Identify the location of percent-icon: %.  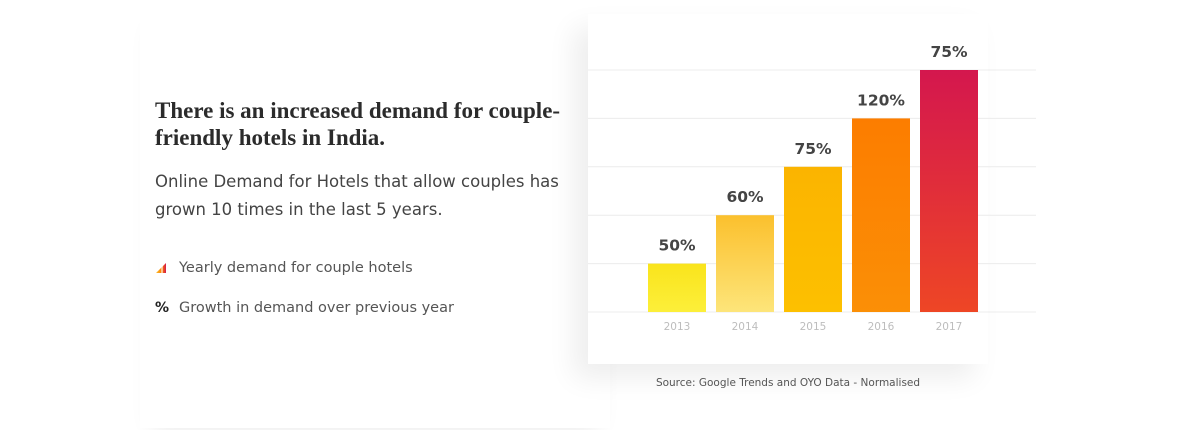
(162, 308).